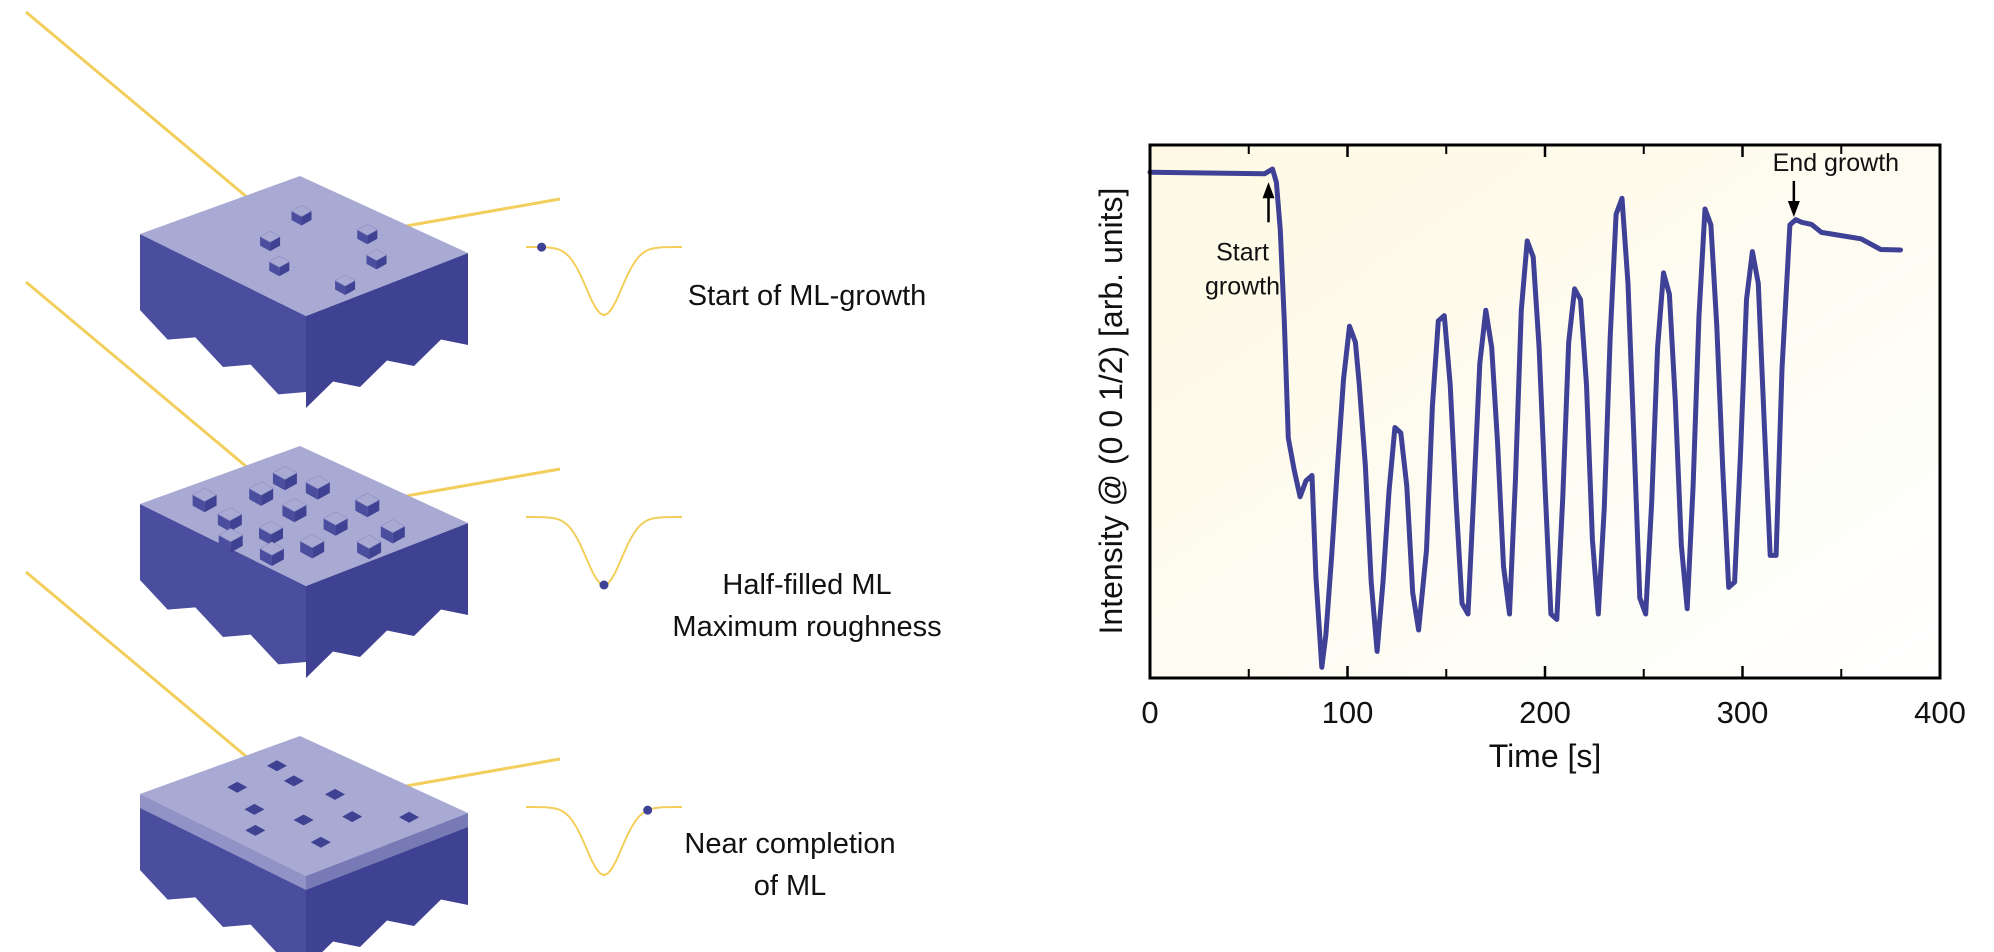 This screenshot has height=952, width=1994. Describe the element at coordinates (1940, 712) in the screenshot. I see `x-tick-label: 400` at that location.